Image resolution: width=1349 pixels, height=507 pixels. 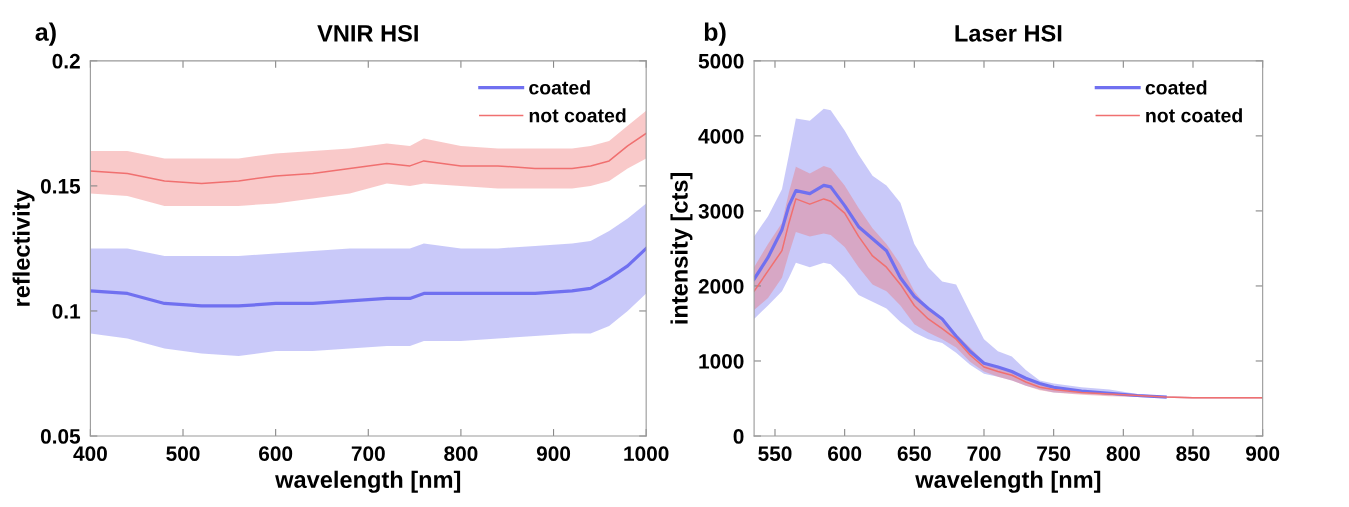 I want to click on y-tick-label: 3000, so click(x=721, y=211).